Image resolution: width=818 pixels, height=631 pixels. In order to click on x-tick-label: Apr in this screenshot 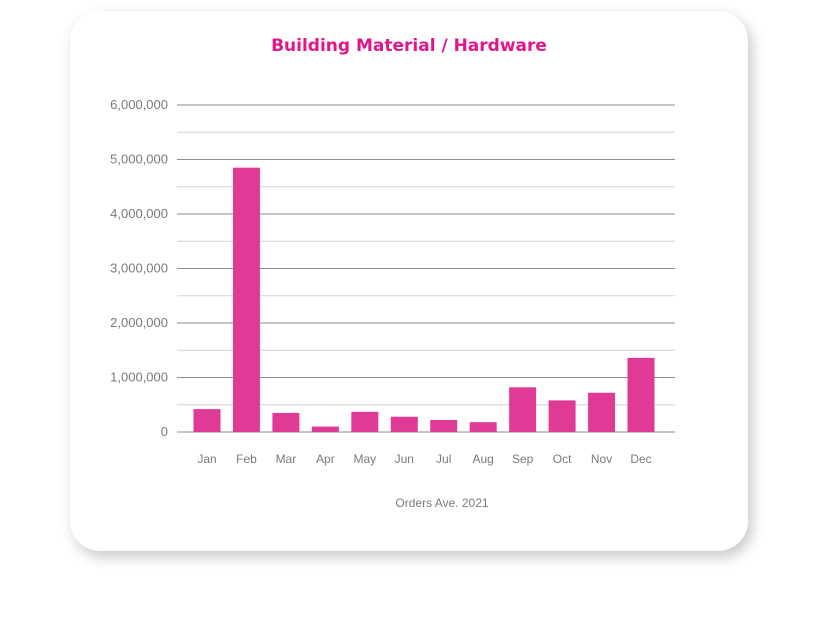, I will do `click(325, 459)`.